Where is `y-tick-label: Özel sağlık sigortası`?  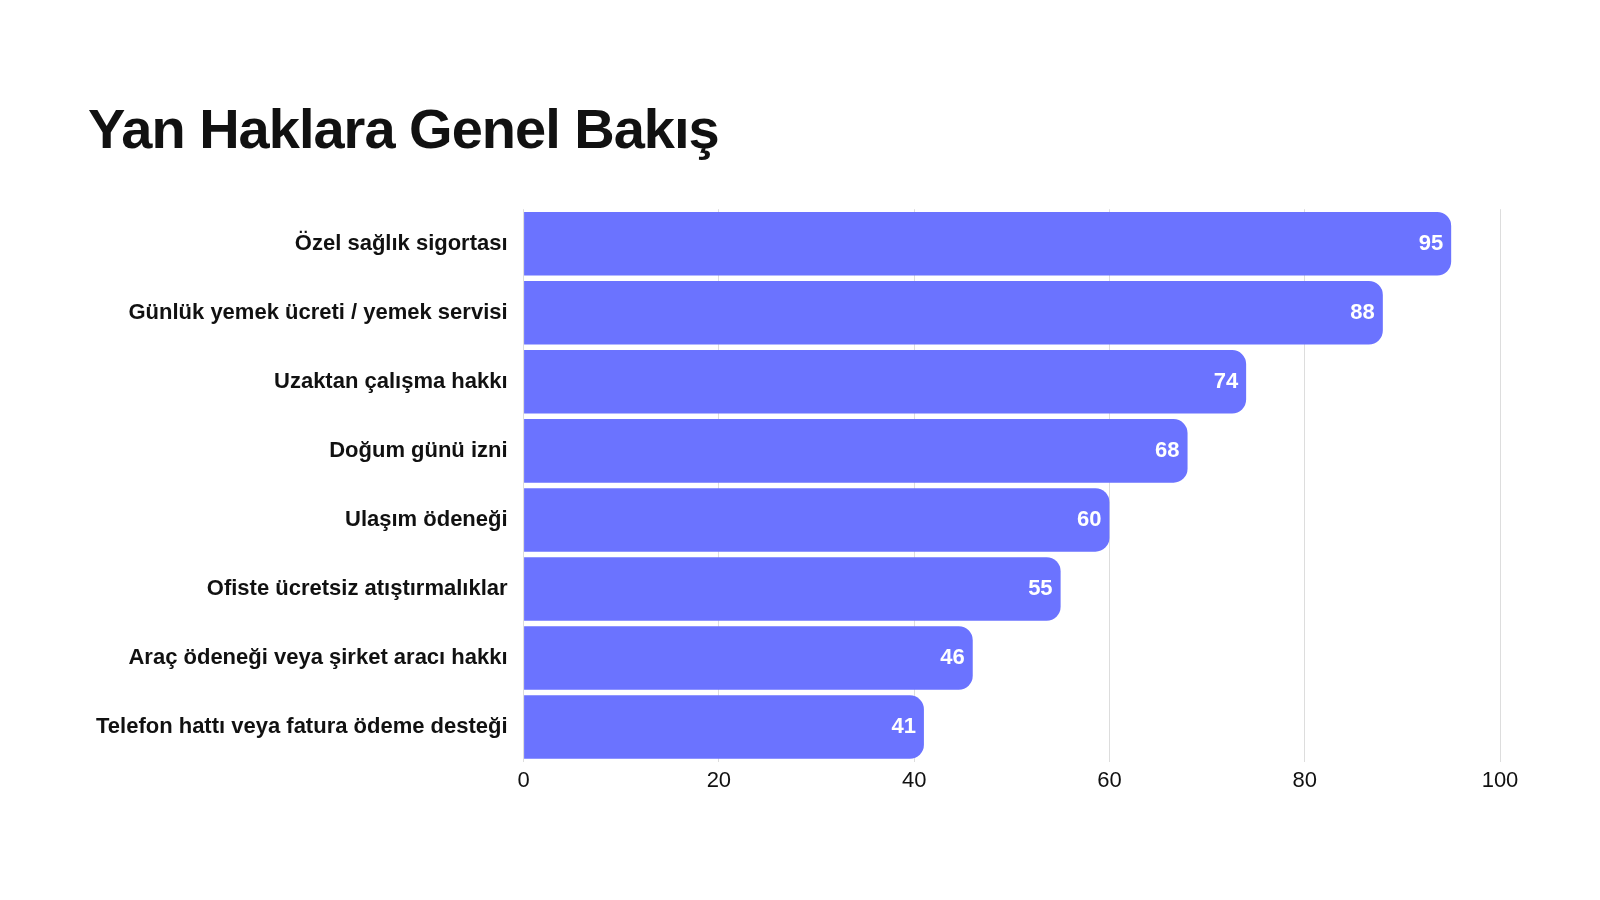
y-tick-label: Özel sağlık sigortası is located at coordinates (401, 242).